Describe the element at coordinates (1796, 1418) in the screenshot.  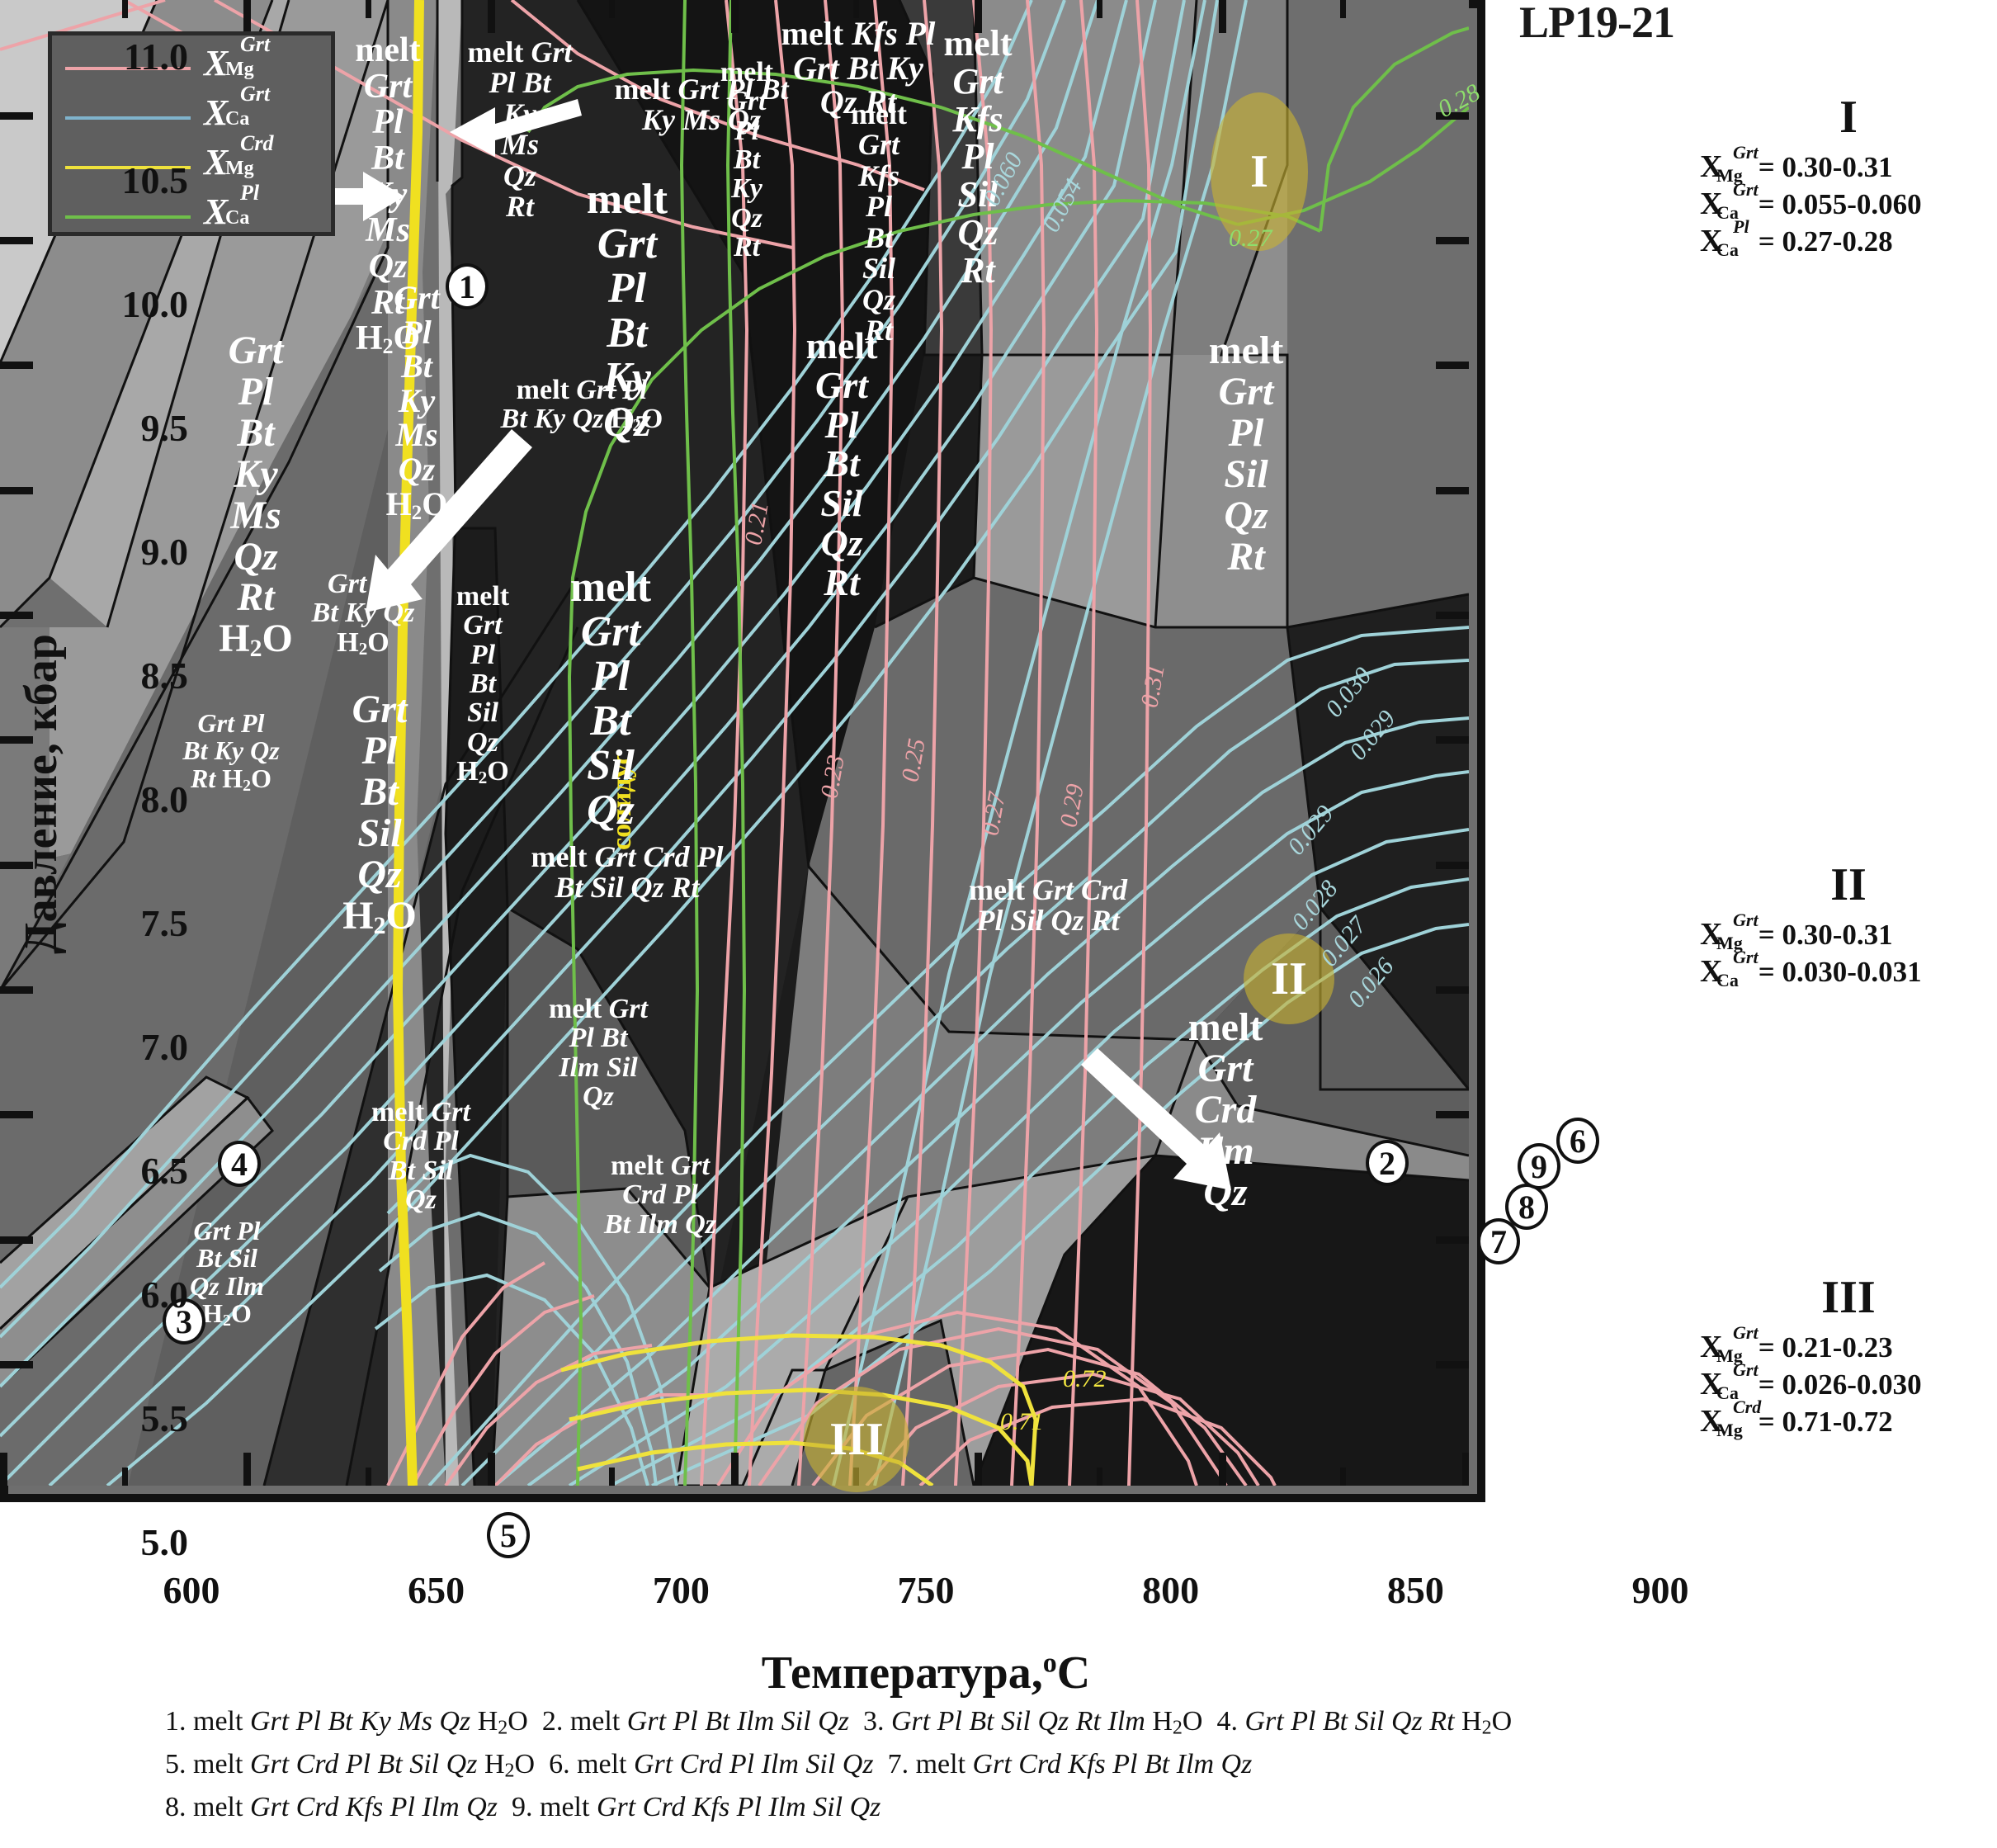
I see `info-row: X Mg Crd = 0.71-0.72` at that location.